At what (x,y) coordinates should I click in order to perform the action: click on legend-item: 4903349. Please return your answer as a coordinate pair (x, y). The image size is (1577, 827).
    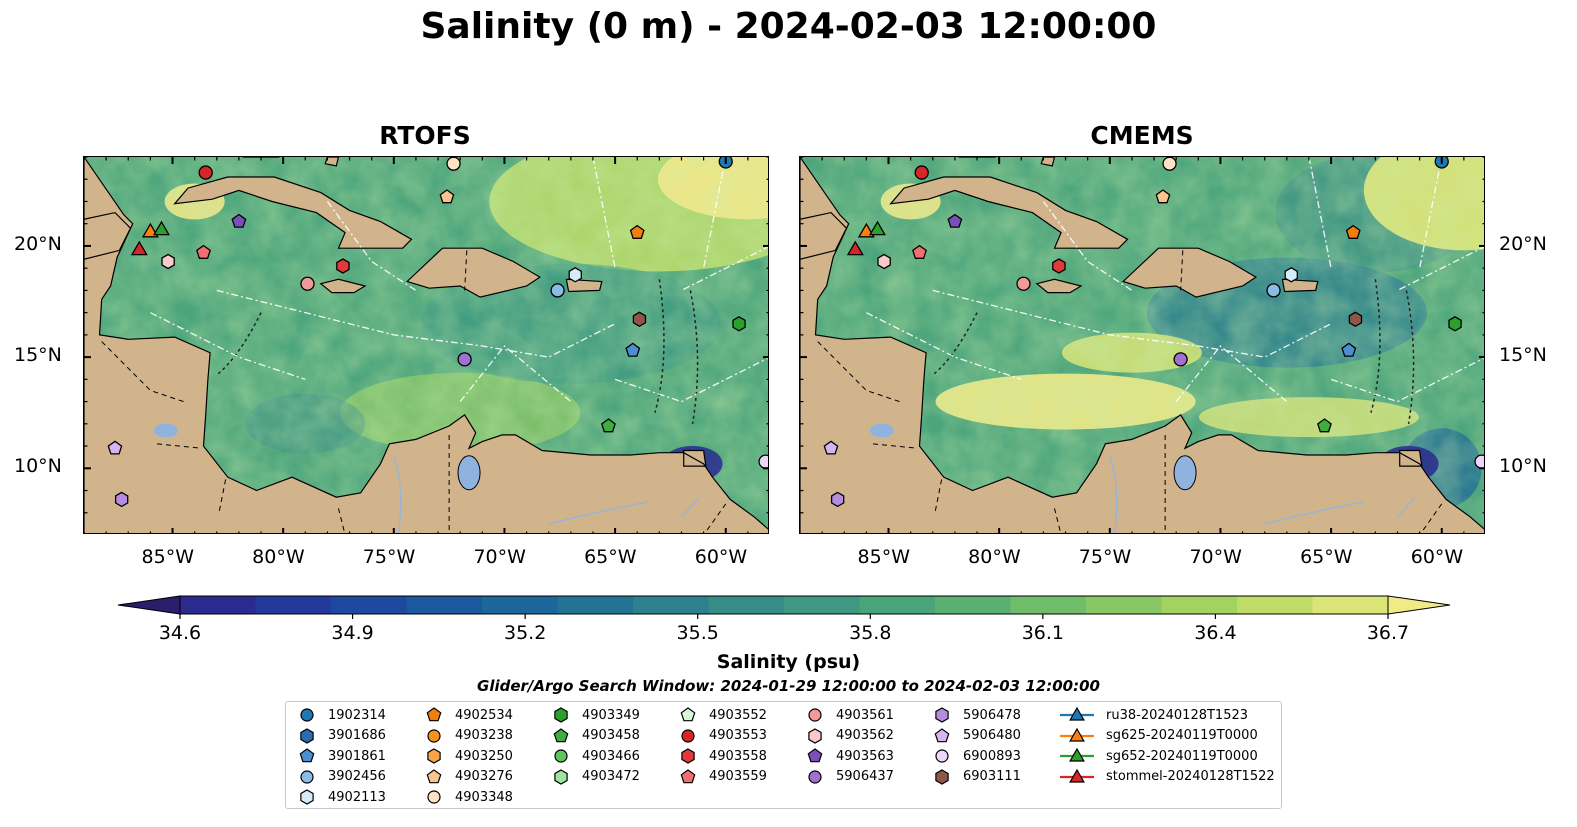
    Looking at the image, I should click on (595, 715).